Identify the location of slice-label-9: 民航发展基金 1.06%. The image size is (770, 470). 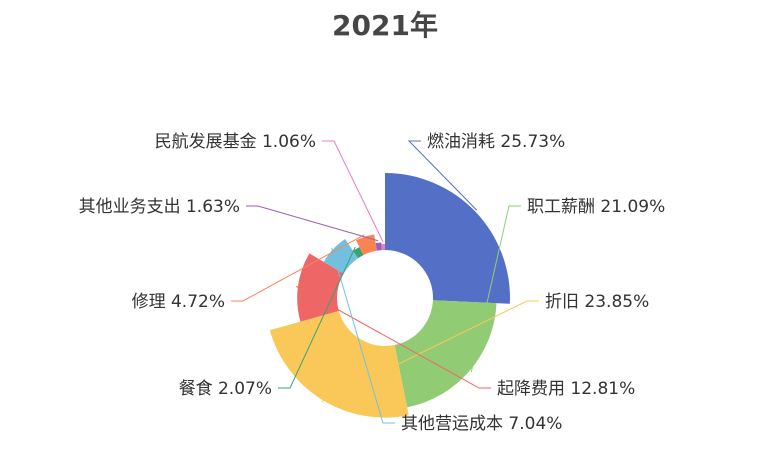
(235, 142).